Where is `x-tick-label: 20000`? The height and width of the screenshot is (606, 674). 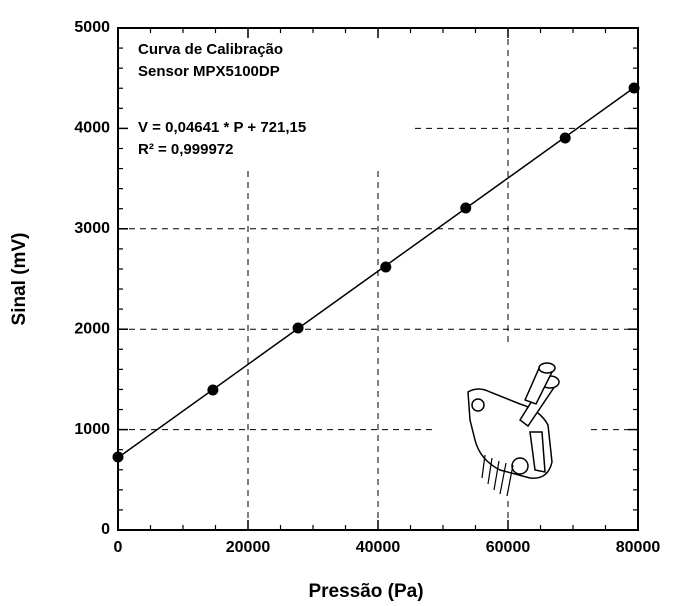 x-tick-label: 20000 is located at coordinates (248, 547).